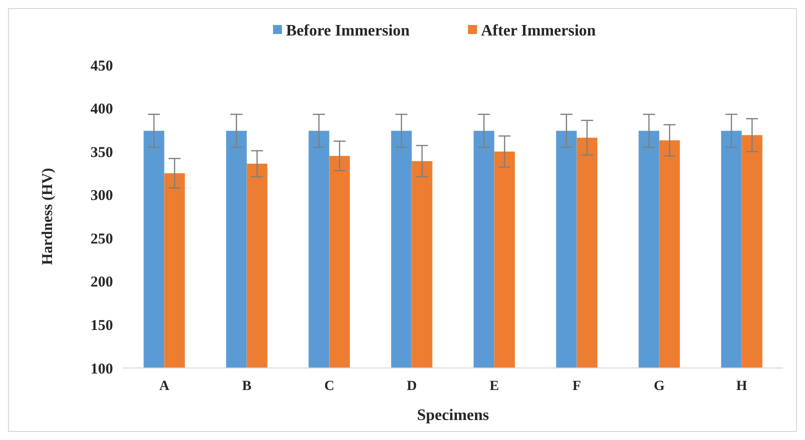 This screenshot has height=440, width=805. I want to click on legend-label: Before Immersion, so click(348, 31).